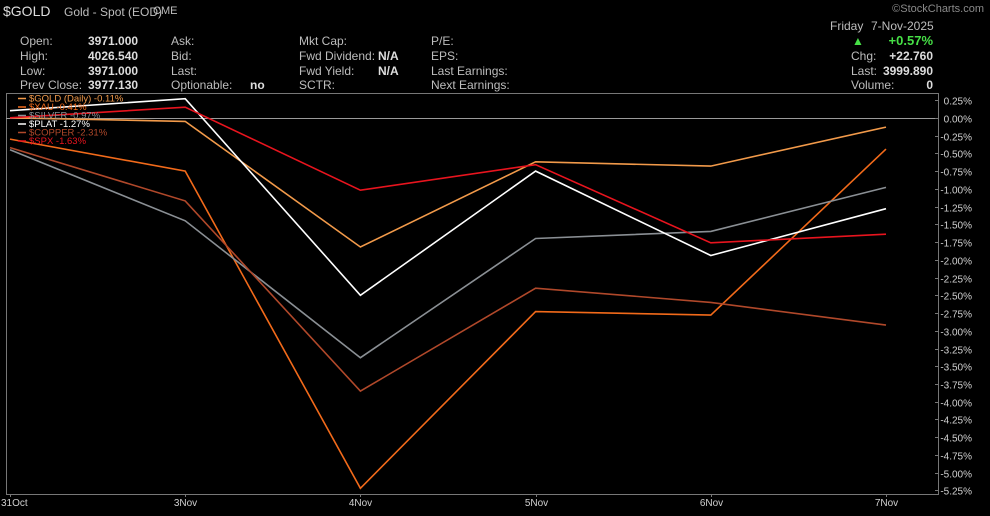 Image resolution: width=990 pixels, height=516 pixels. What do you see at coordinates (360, 503) in the screenshot?
I see `x-tick-label: 4Nov` at bounding box center [360, 503].